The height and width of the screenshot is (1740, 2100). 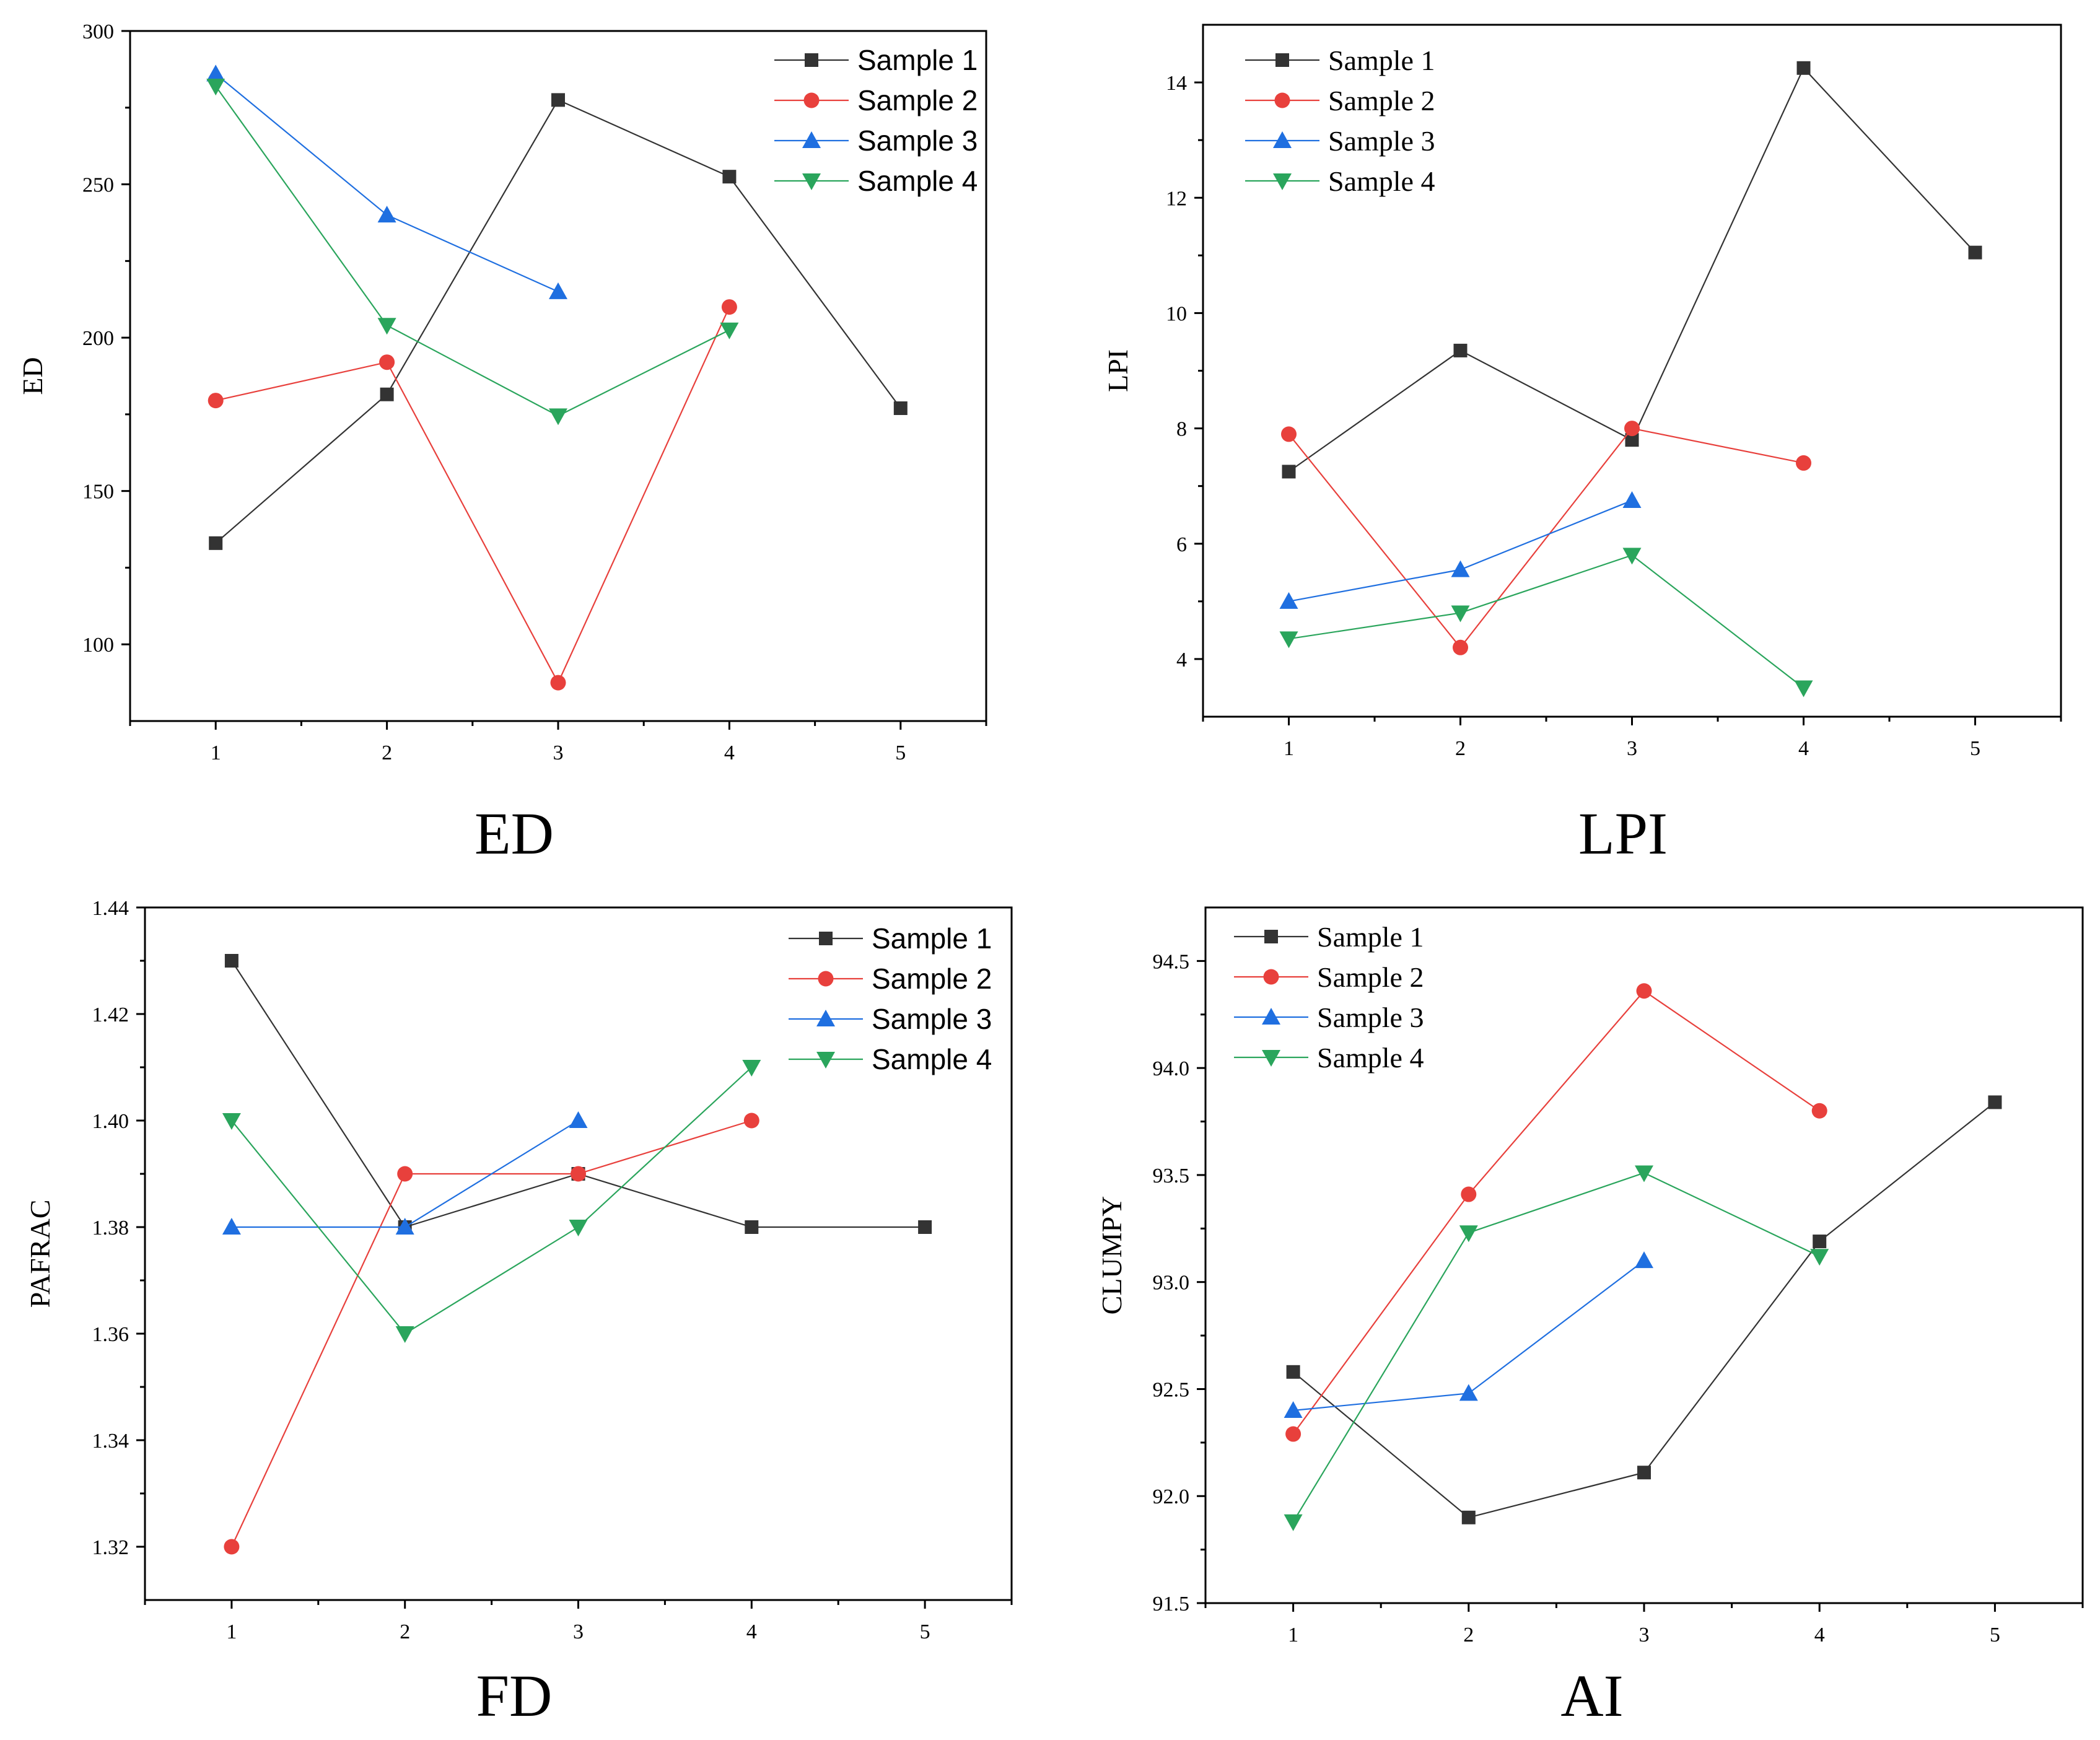 What do you see at coordinates (1181, 430) in the screenshot?
I see `y-tick-label: 8` at bounding box center [1181, 430].